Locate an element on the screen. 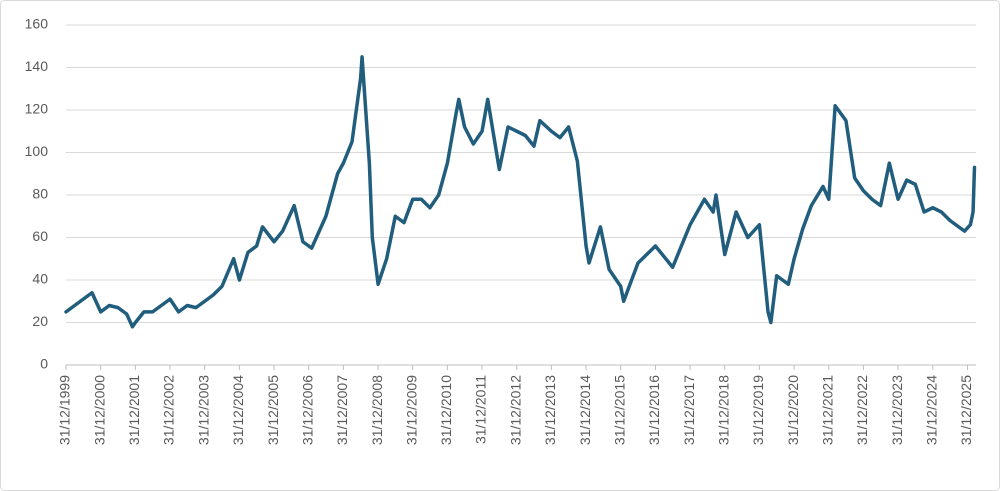 The height and width of the screenshot is (491, 1000). x-tick-label: 31/12/2024 is located at coordinates (932, 410).